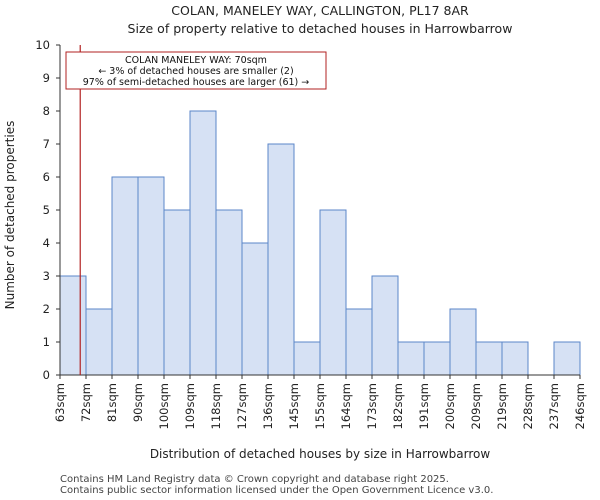  I want to click on y-tick-label: 3, so click(46, 276).